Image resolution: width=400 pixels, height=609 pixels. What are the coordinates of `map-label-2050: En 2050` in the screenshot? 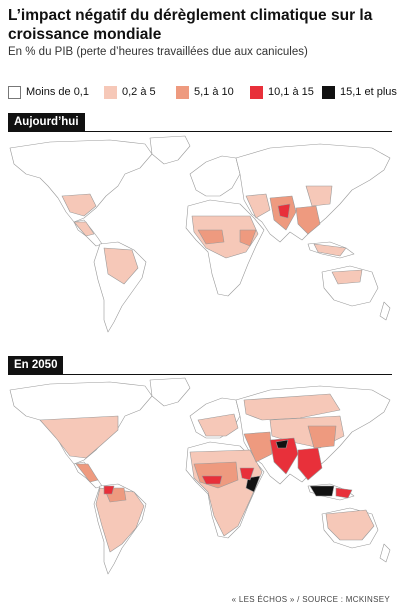 It's located at (36, 365).